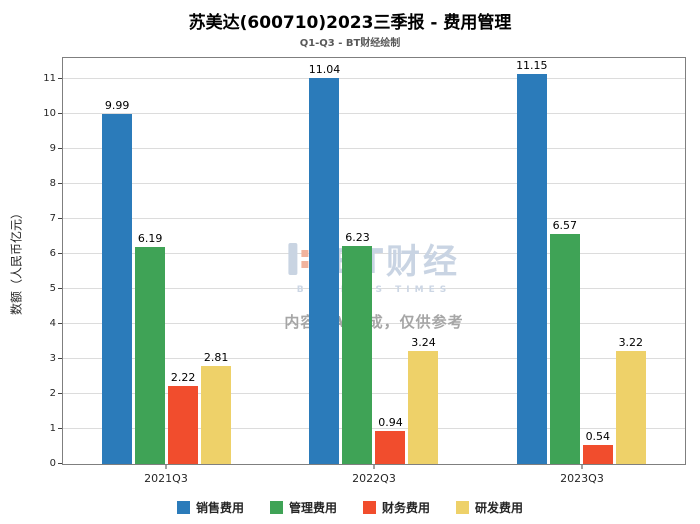  I want to click on bar-财务费用-2022Q3: 0.94, so click(390, 440).